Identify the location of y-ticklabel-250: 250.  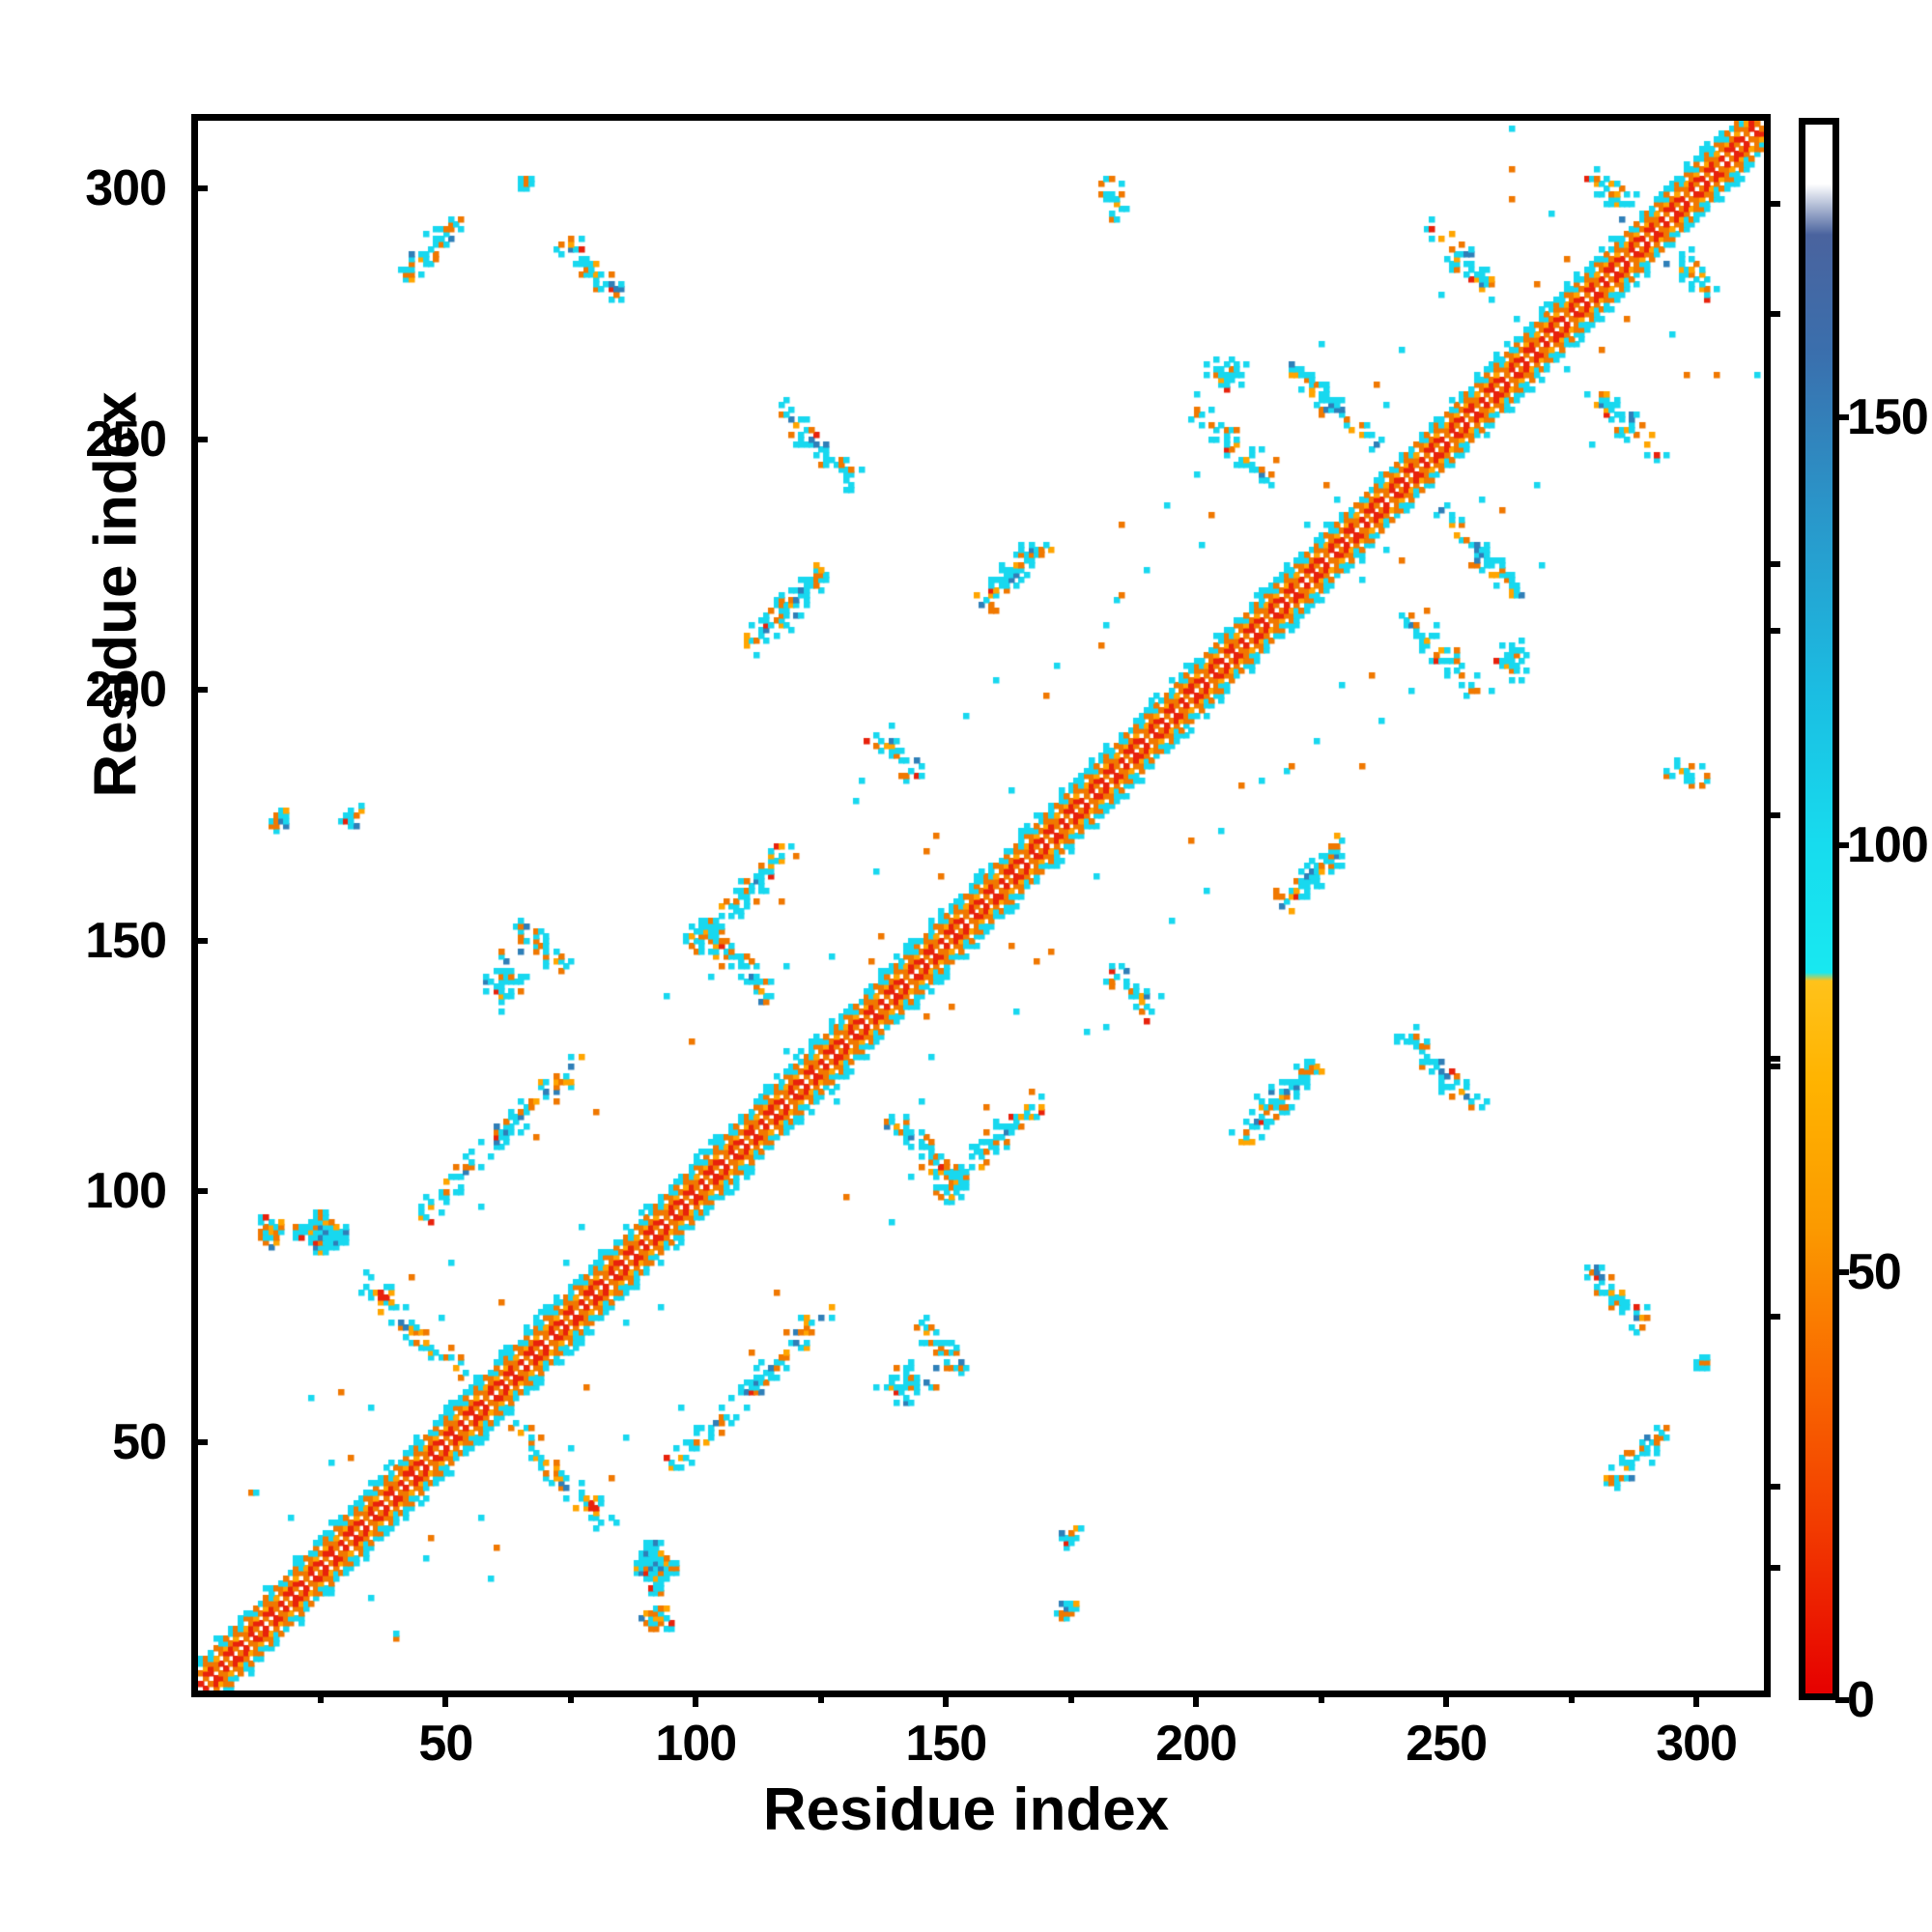
(126, 439).